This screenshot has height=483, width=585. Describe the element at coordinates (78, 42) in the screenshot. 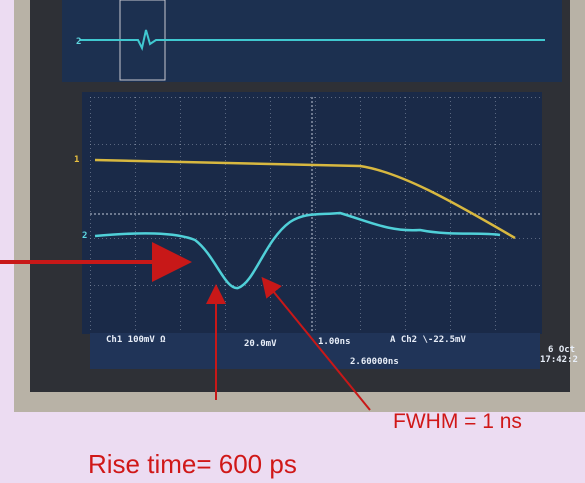

I see `ch2-marker-top: 2` at that location.